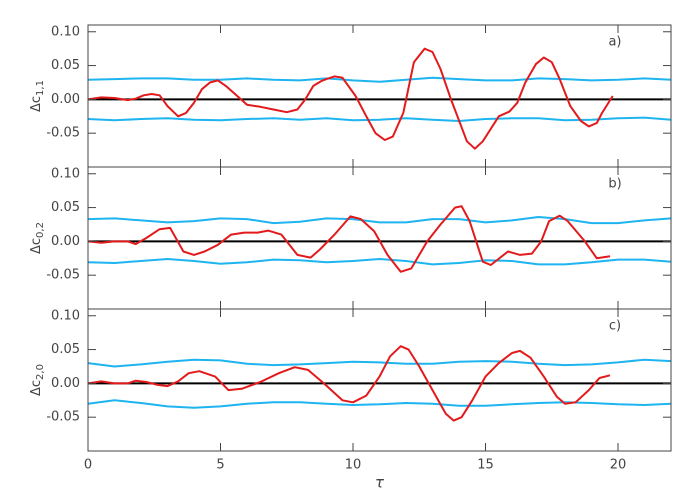  What do you see at coordinates (40, 230) in the screenshot?
I see `y-axis-label-sub: 0,2` at bounding box center [40, 230].